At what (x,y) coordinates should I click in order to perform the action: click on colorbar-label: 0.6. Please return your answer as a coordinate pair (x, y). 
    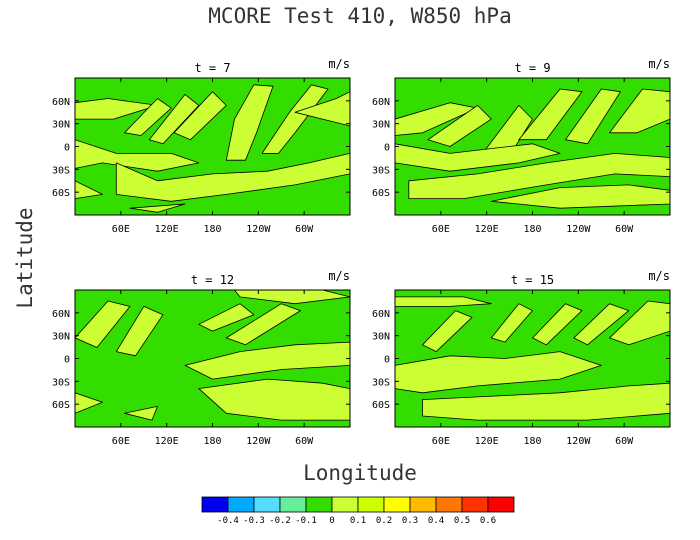
    Looking at the image, I should click on (488, 521).